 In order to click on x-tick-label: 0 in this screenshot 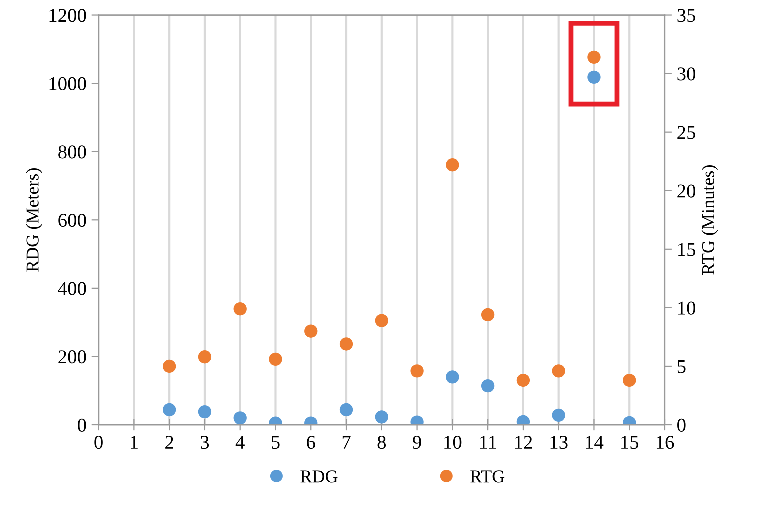, I will do `click(98, 443)`.